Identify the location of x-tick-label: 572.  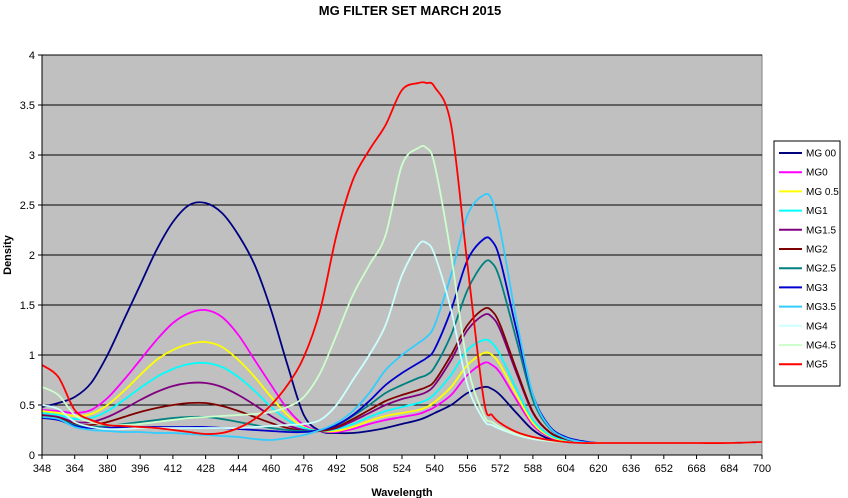
(500, 469).